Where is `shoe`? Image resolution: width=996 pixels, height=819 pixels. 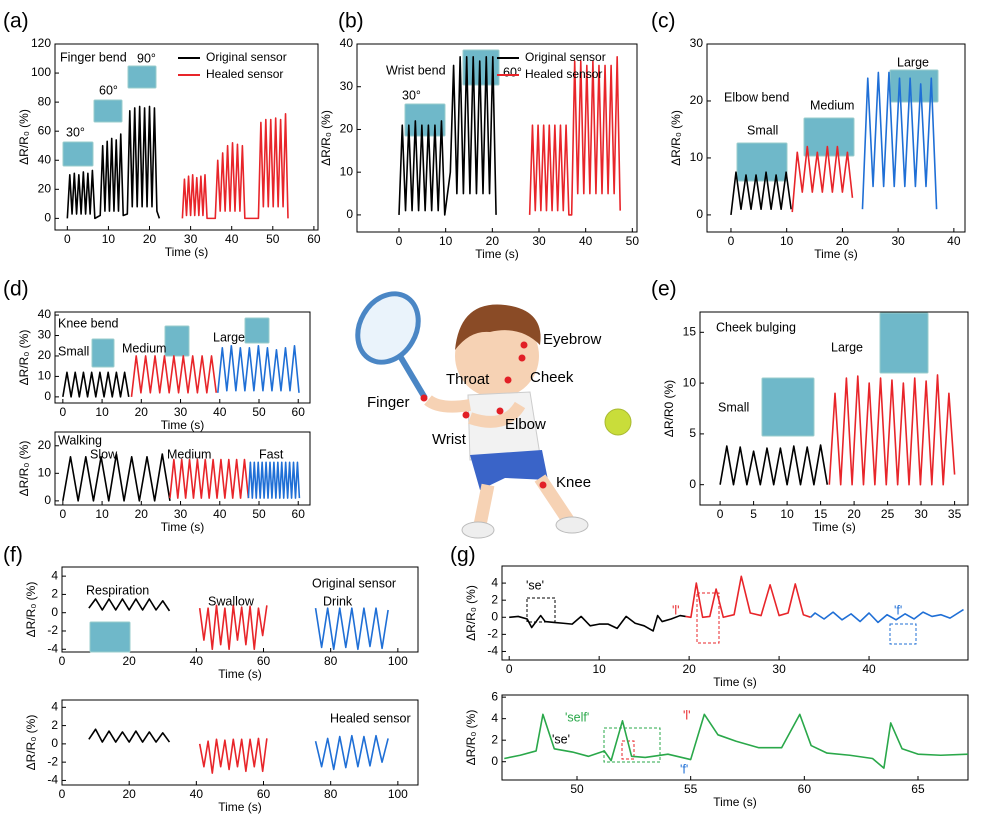 shoe is located at coordinates (478, 530).